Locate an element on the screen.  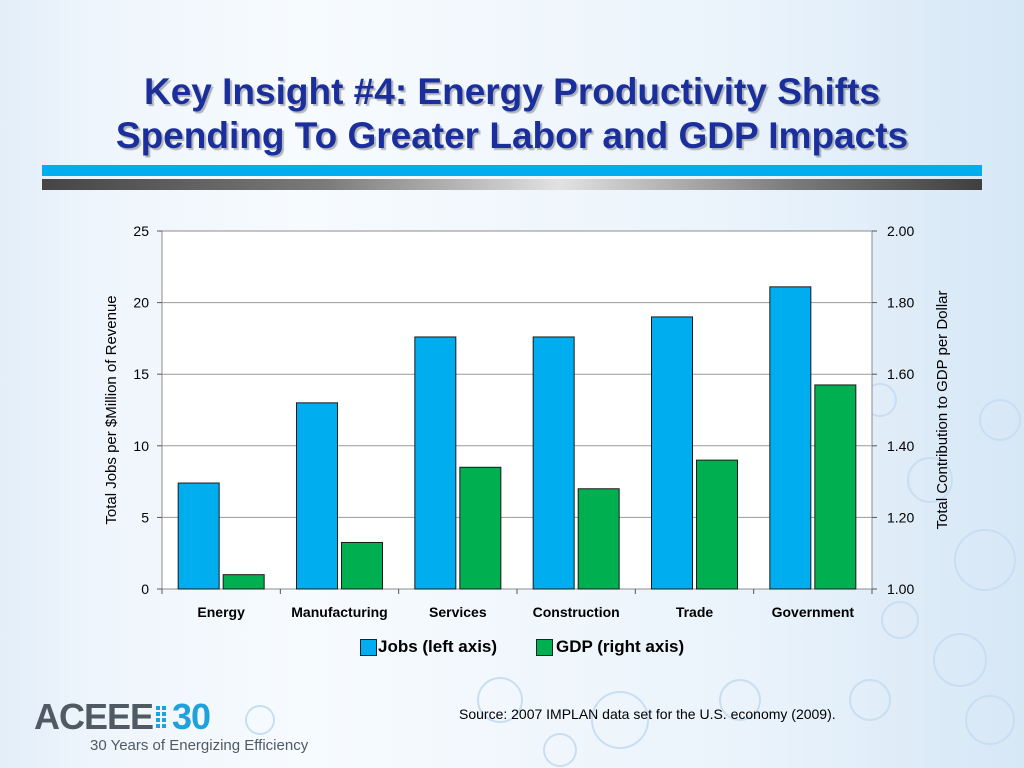
left-axis-title: Total Jobs per $Million of Revenue is located at coordinates (111, 409).